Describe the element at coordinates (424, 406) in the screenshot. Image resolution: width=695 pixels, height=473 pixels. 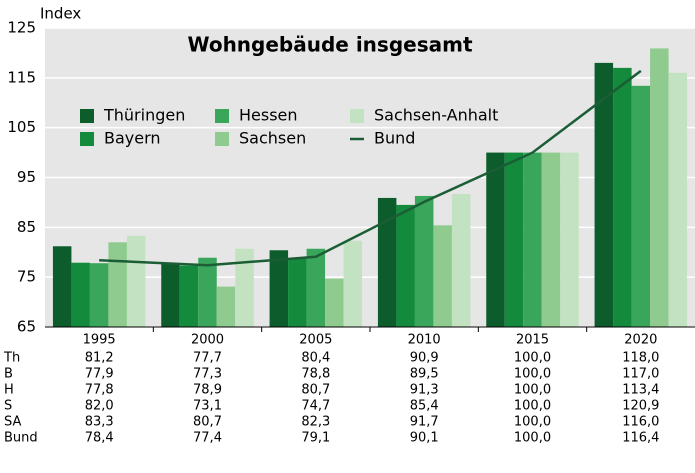
I see `table-value: 85,4` at that location.